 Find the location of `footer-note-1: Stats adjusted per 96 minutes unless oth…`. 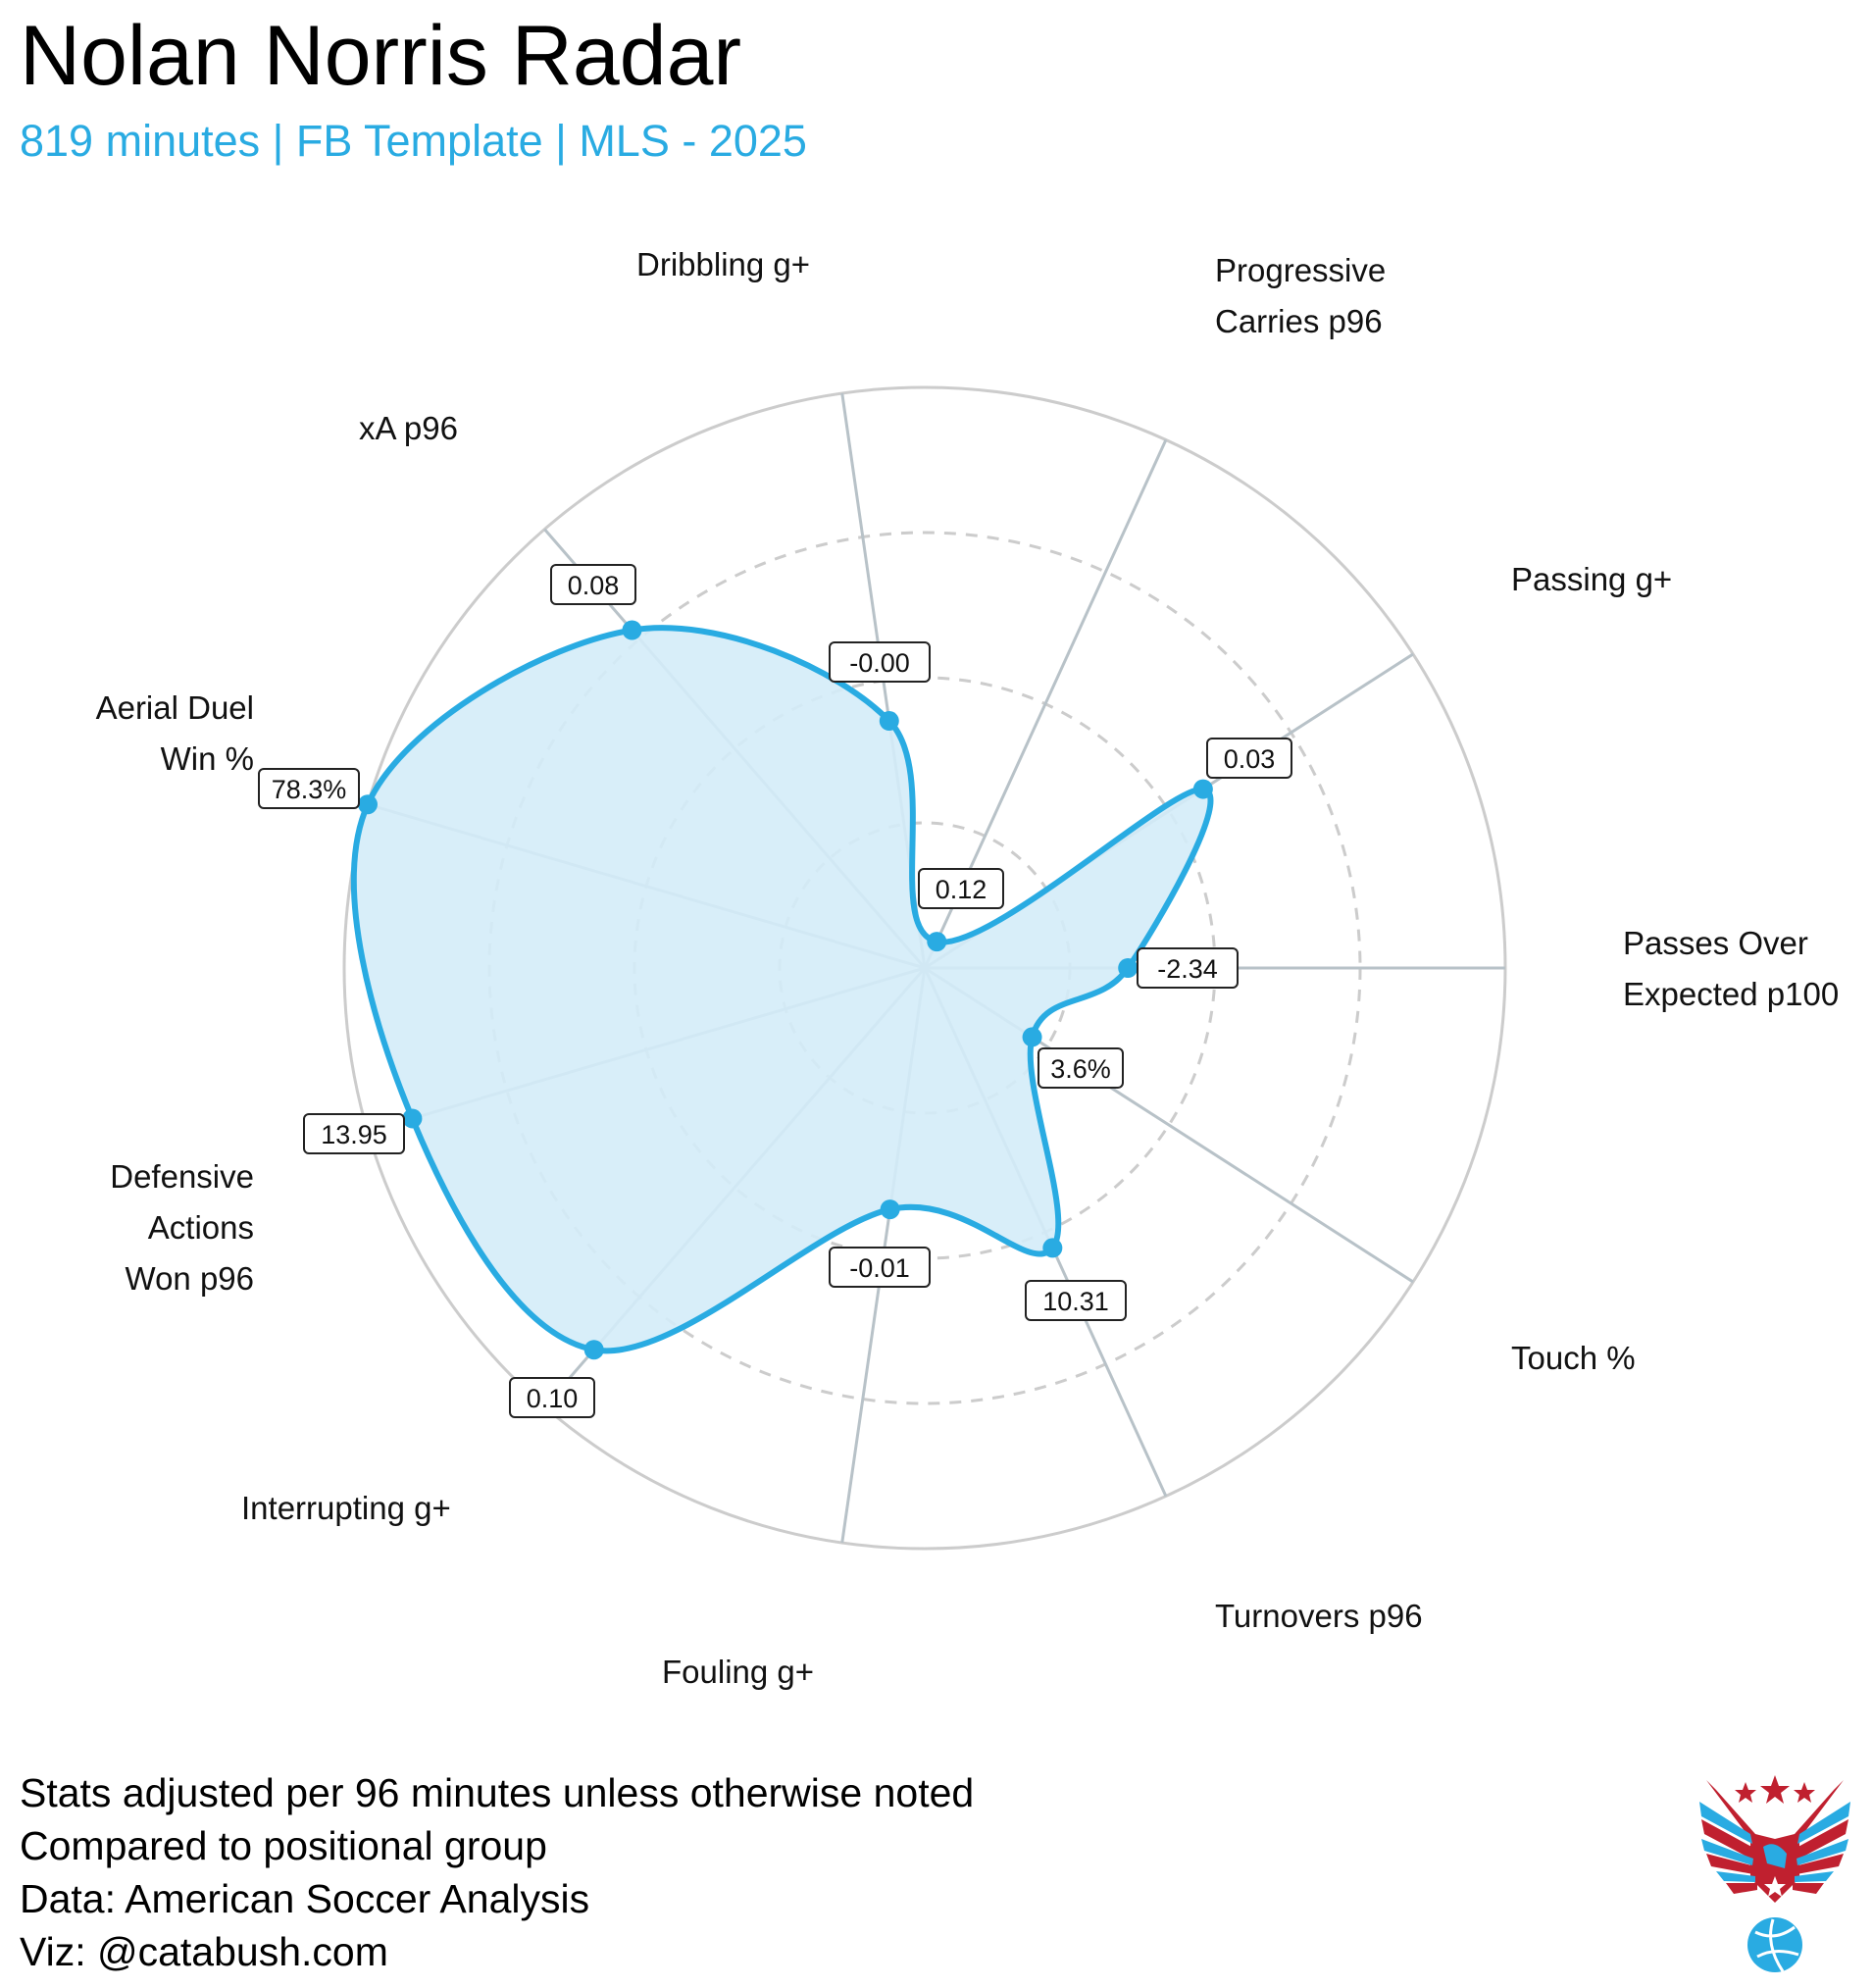

footer-note-1: Stats adjusted per 96 minutes unless oth… is located at coordinates (497, 1792).